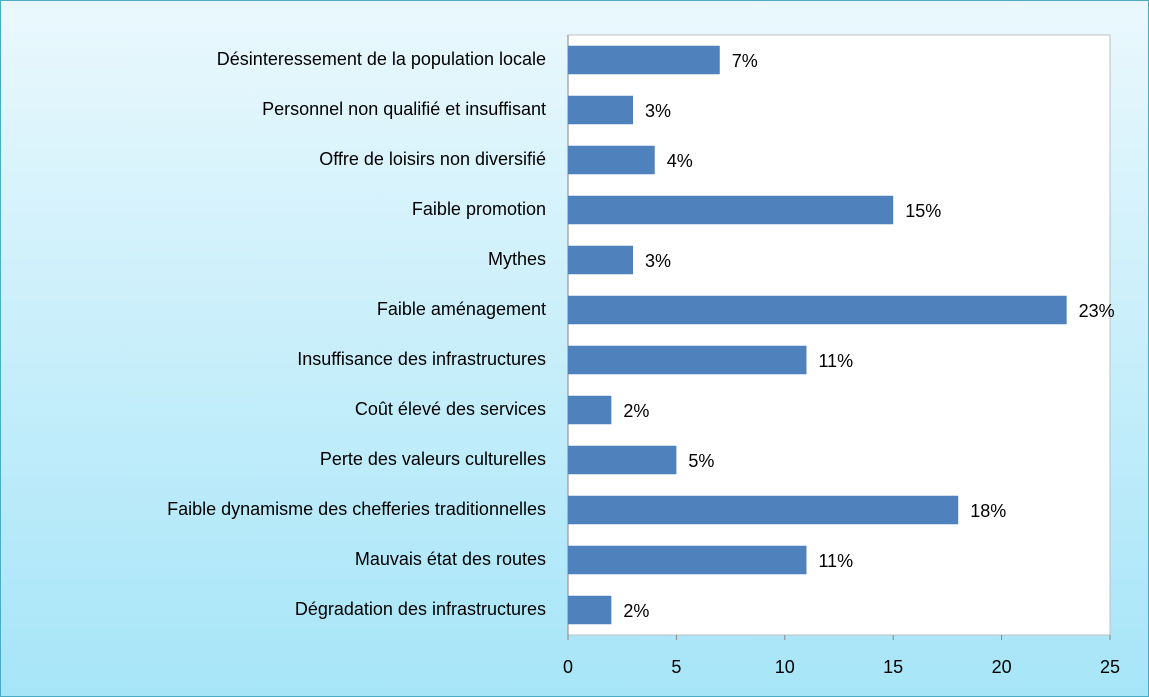 The height and width of the screenshot is (697, 1149). Describe the element at coordinates (404, 109) in the screenshot. I see `y-tick-label: Personnel non qualifié et insuffisant` at that location.